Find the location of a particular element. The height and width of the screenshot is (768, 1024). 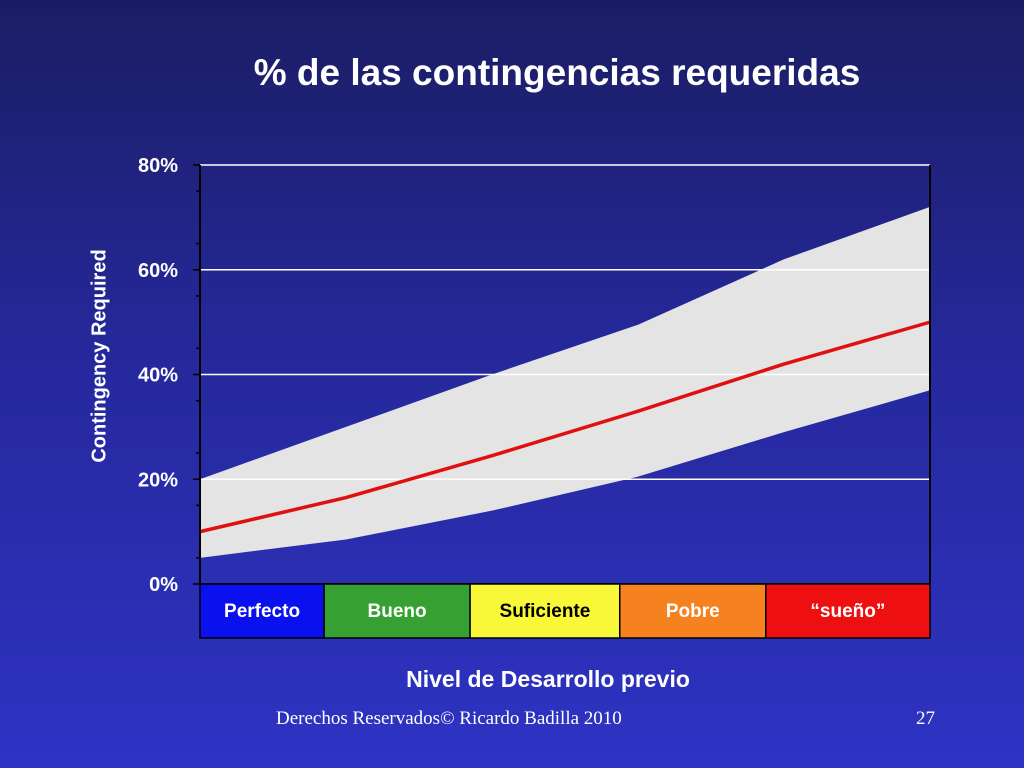

y-tick-label: 80% is located at coordinates (158, 166).